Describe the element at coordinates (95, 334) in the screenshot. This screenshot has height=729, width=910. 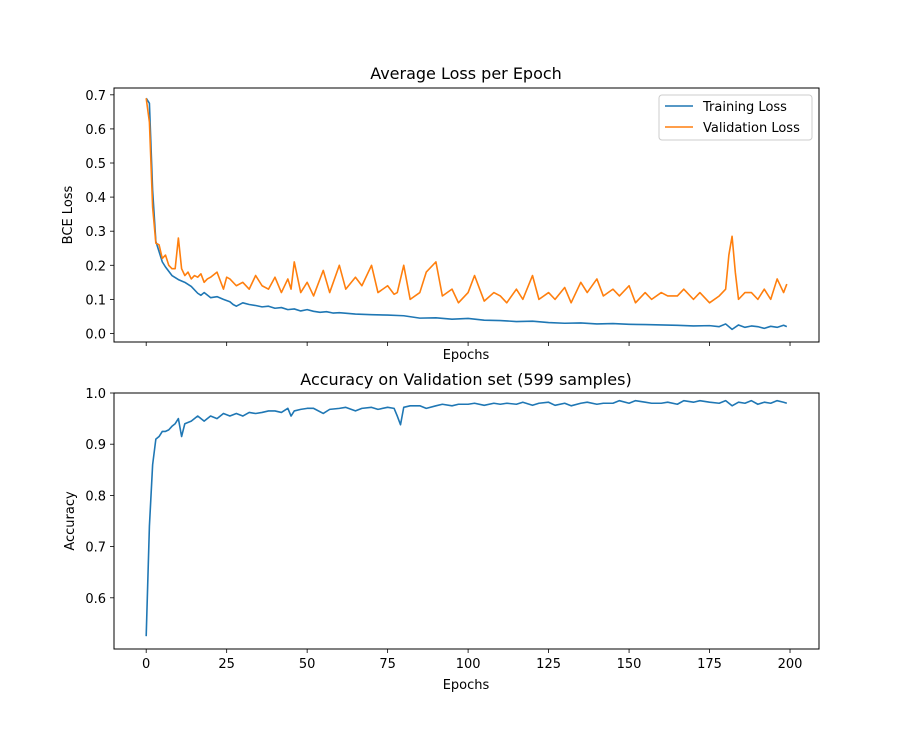
I see `loss-y-tick-label: 0.0` at that location.